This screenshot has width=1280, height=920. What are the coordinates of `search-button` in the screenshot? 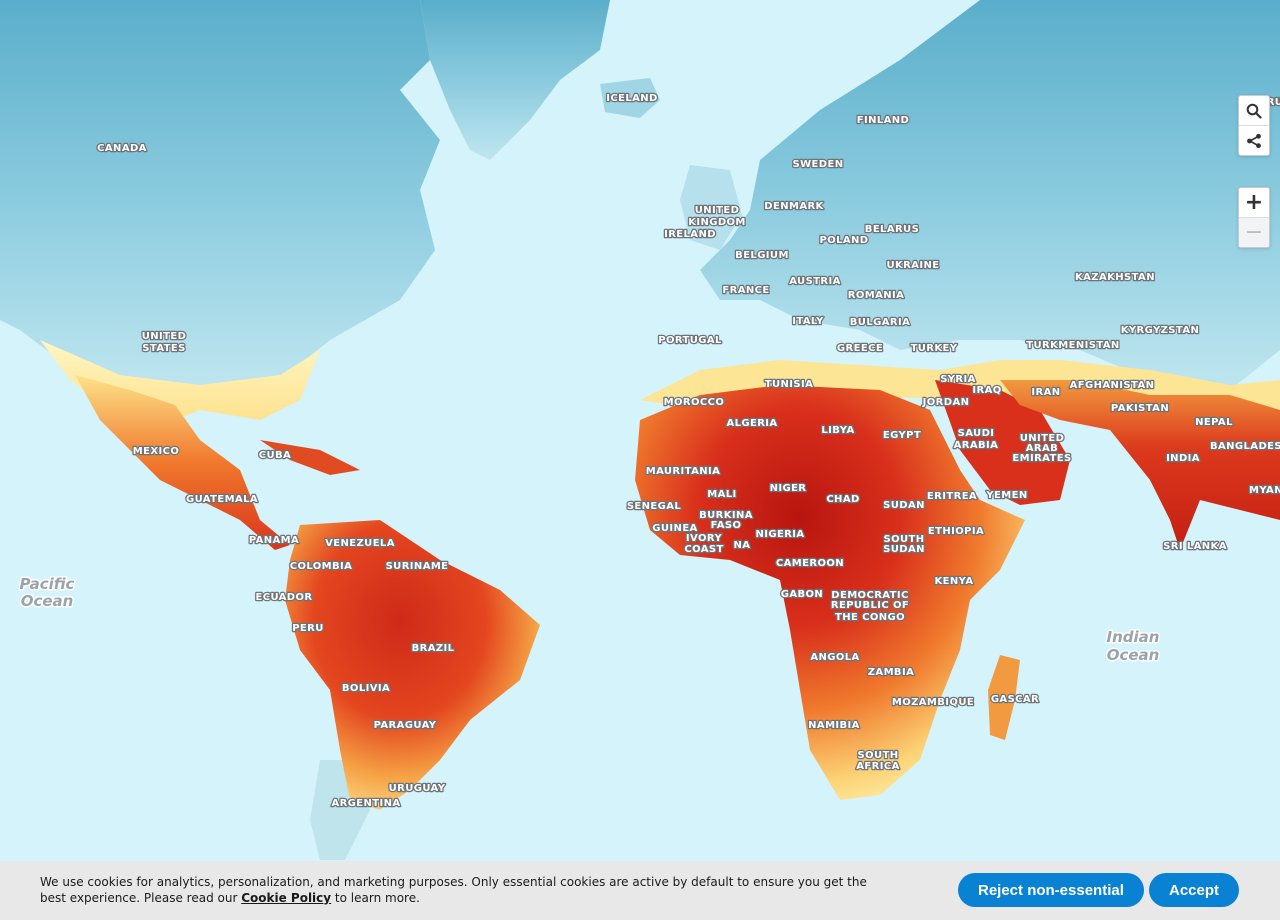 It's located at (1254, 110).